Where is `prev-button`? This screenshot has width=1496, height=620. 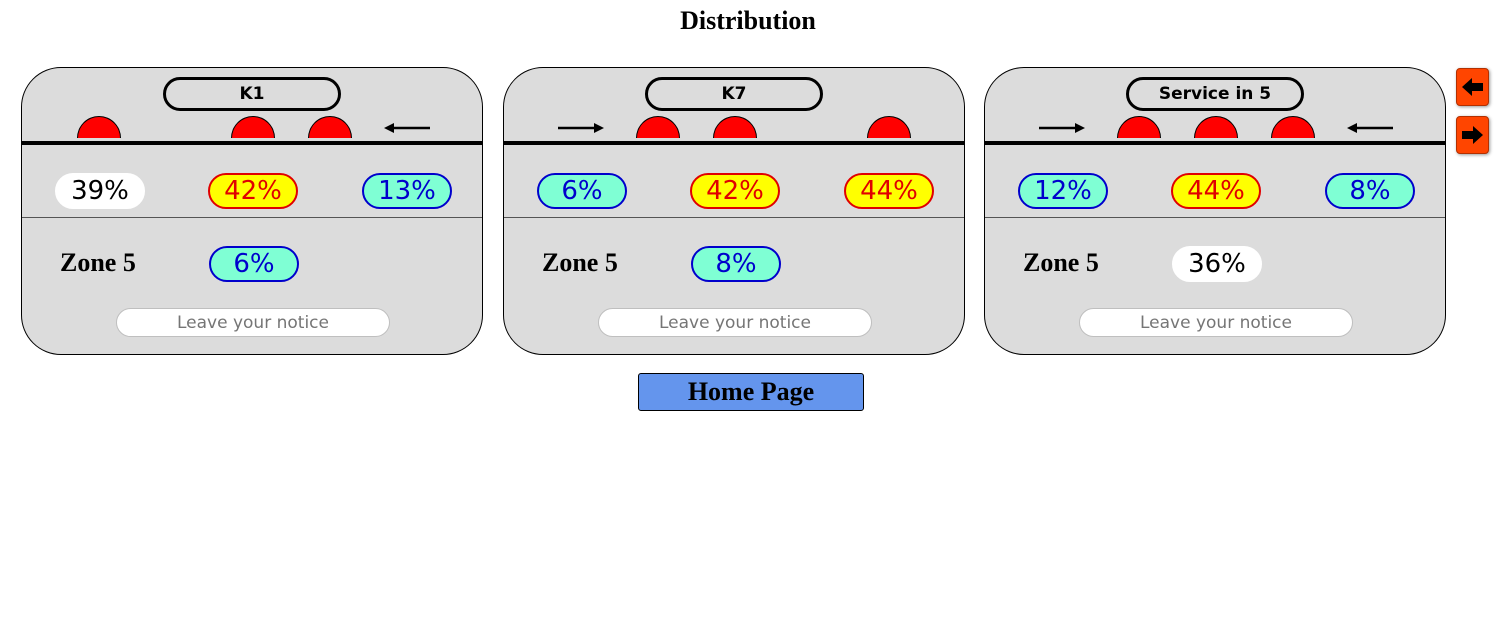 prev-button is located at coordinates (1472, 87).